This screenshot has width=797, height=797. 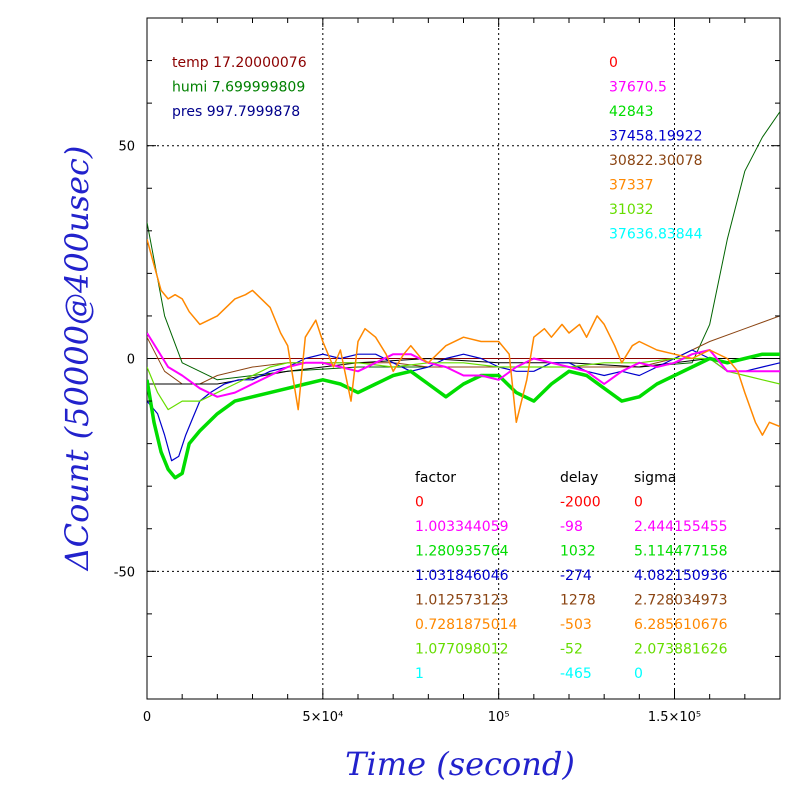 I want to click on stats-sigma-cell: 2.444155455, so click(x=681, y=527).